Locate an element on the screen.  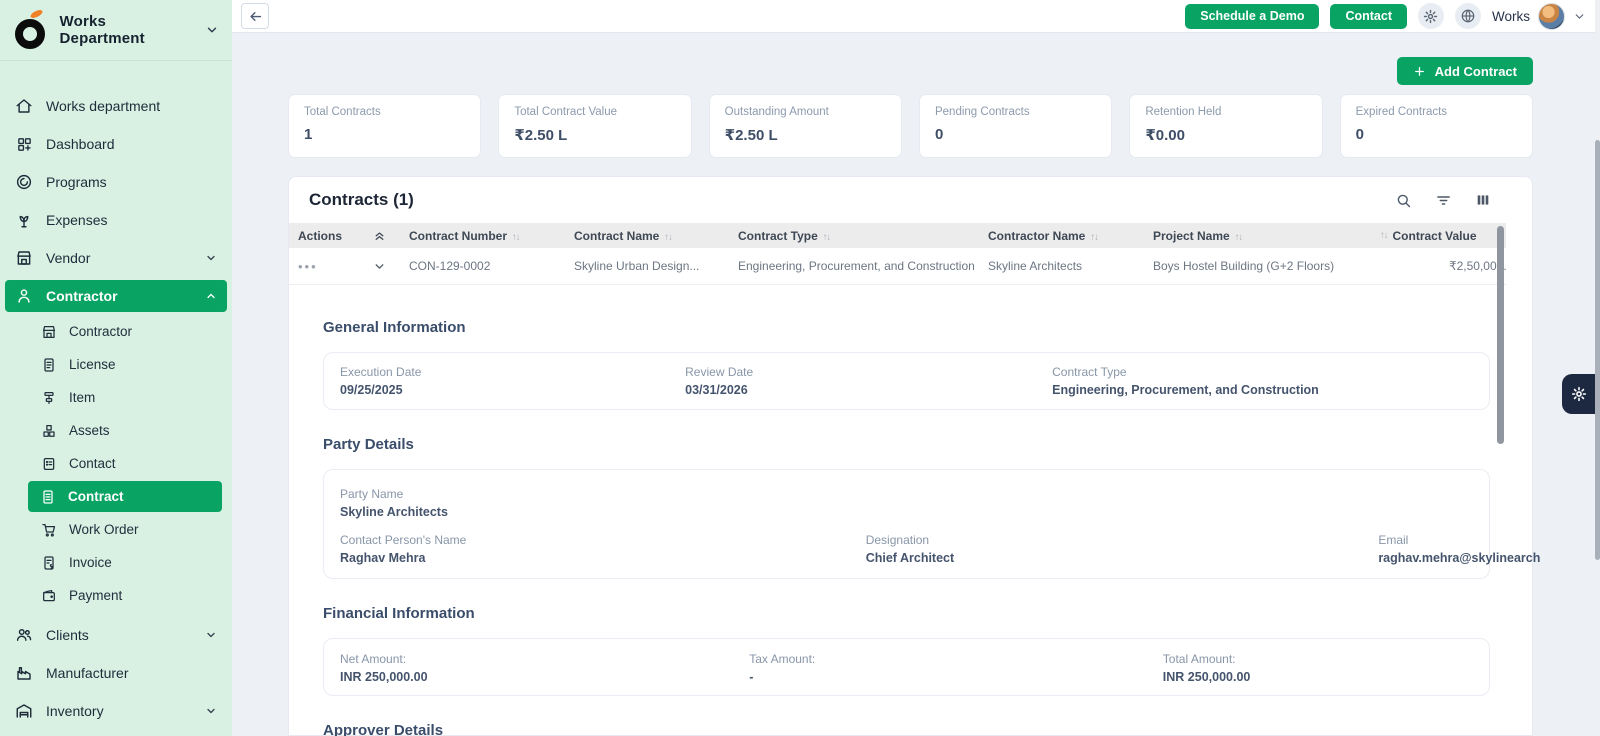
search-icon is located at coordinates (1403, 200).